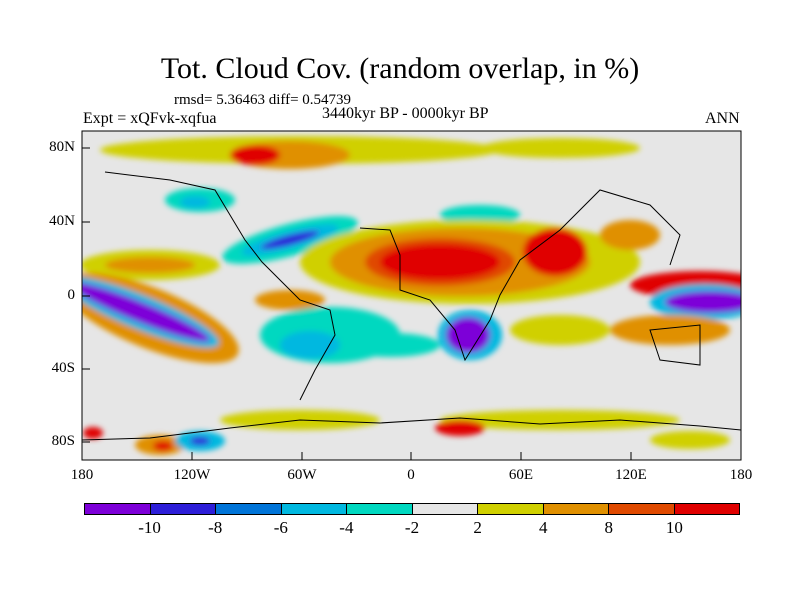  Describe the element at coordinates (411, 475) in the screenshot. I see `lon-label: 0` at that location.